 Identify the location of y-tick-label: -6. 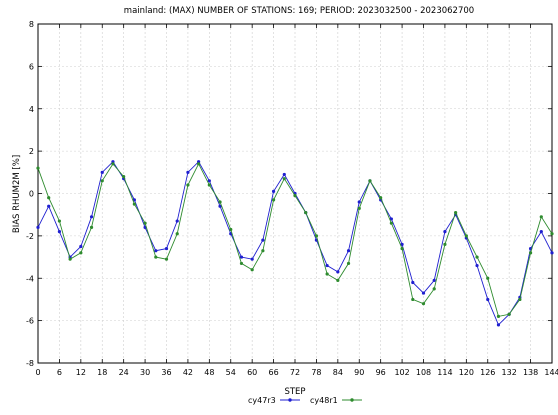
(30, 321).